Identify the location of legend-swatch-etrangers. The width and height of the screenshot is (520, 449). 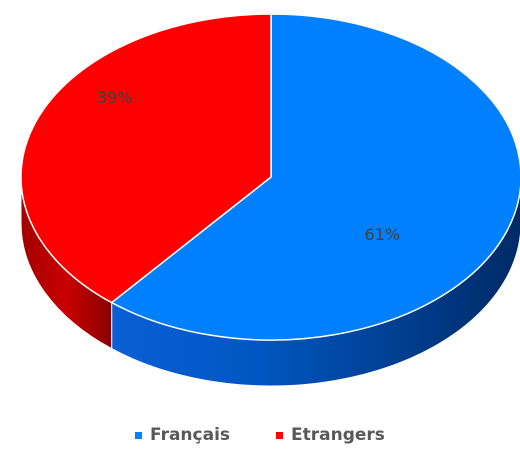
(280, 435).